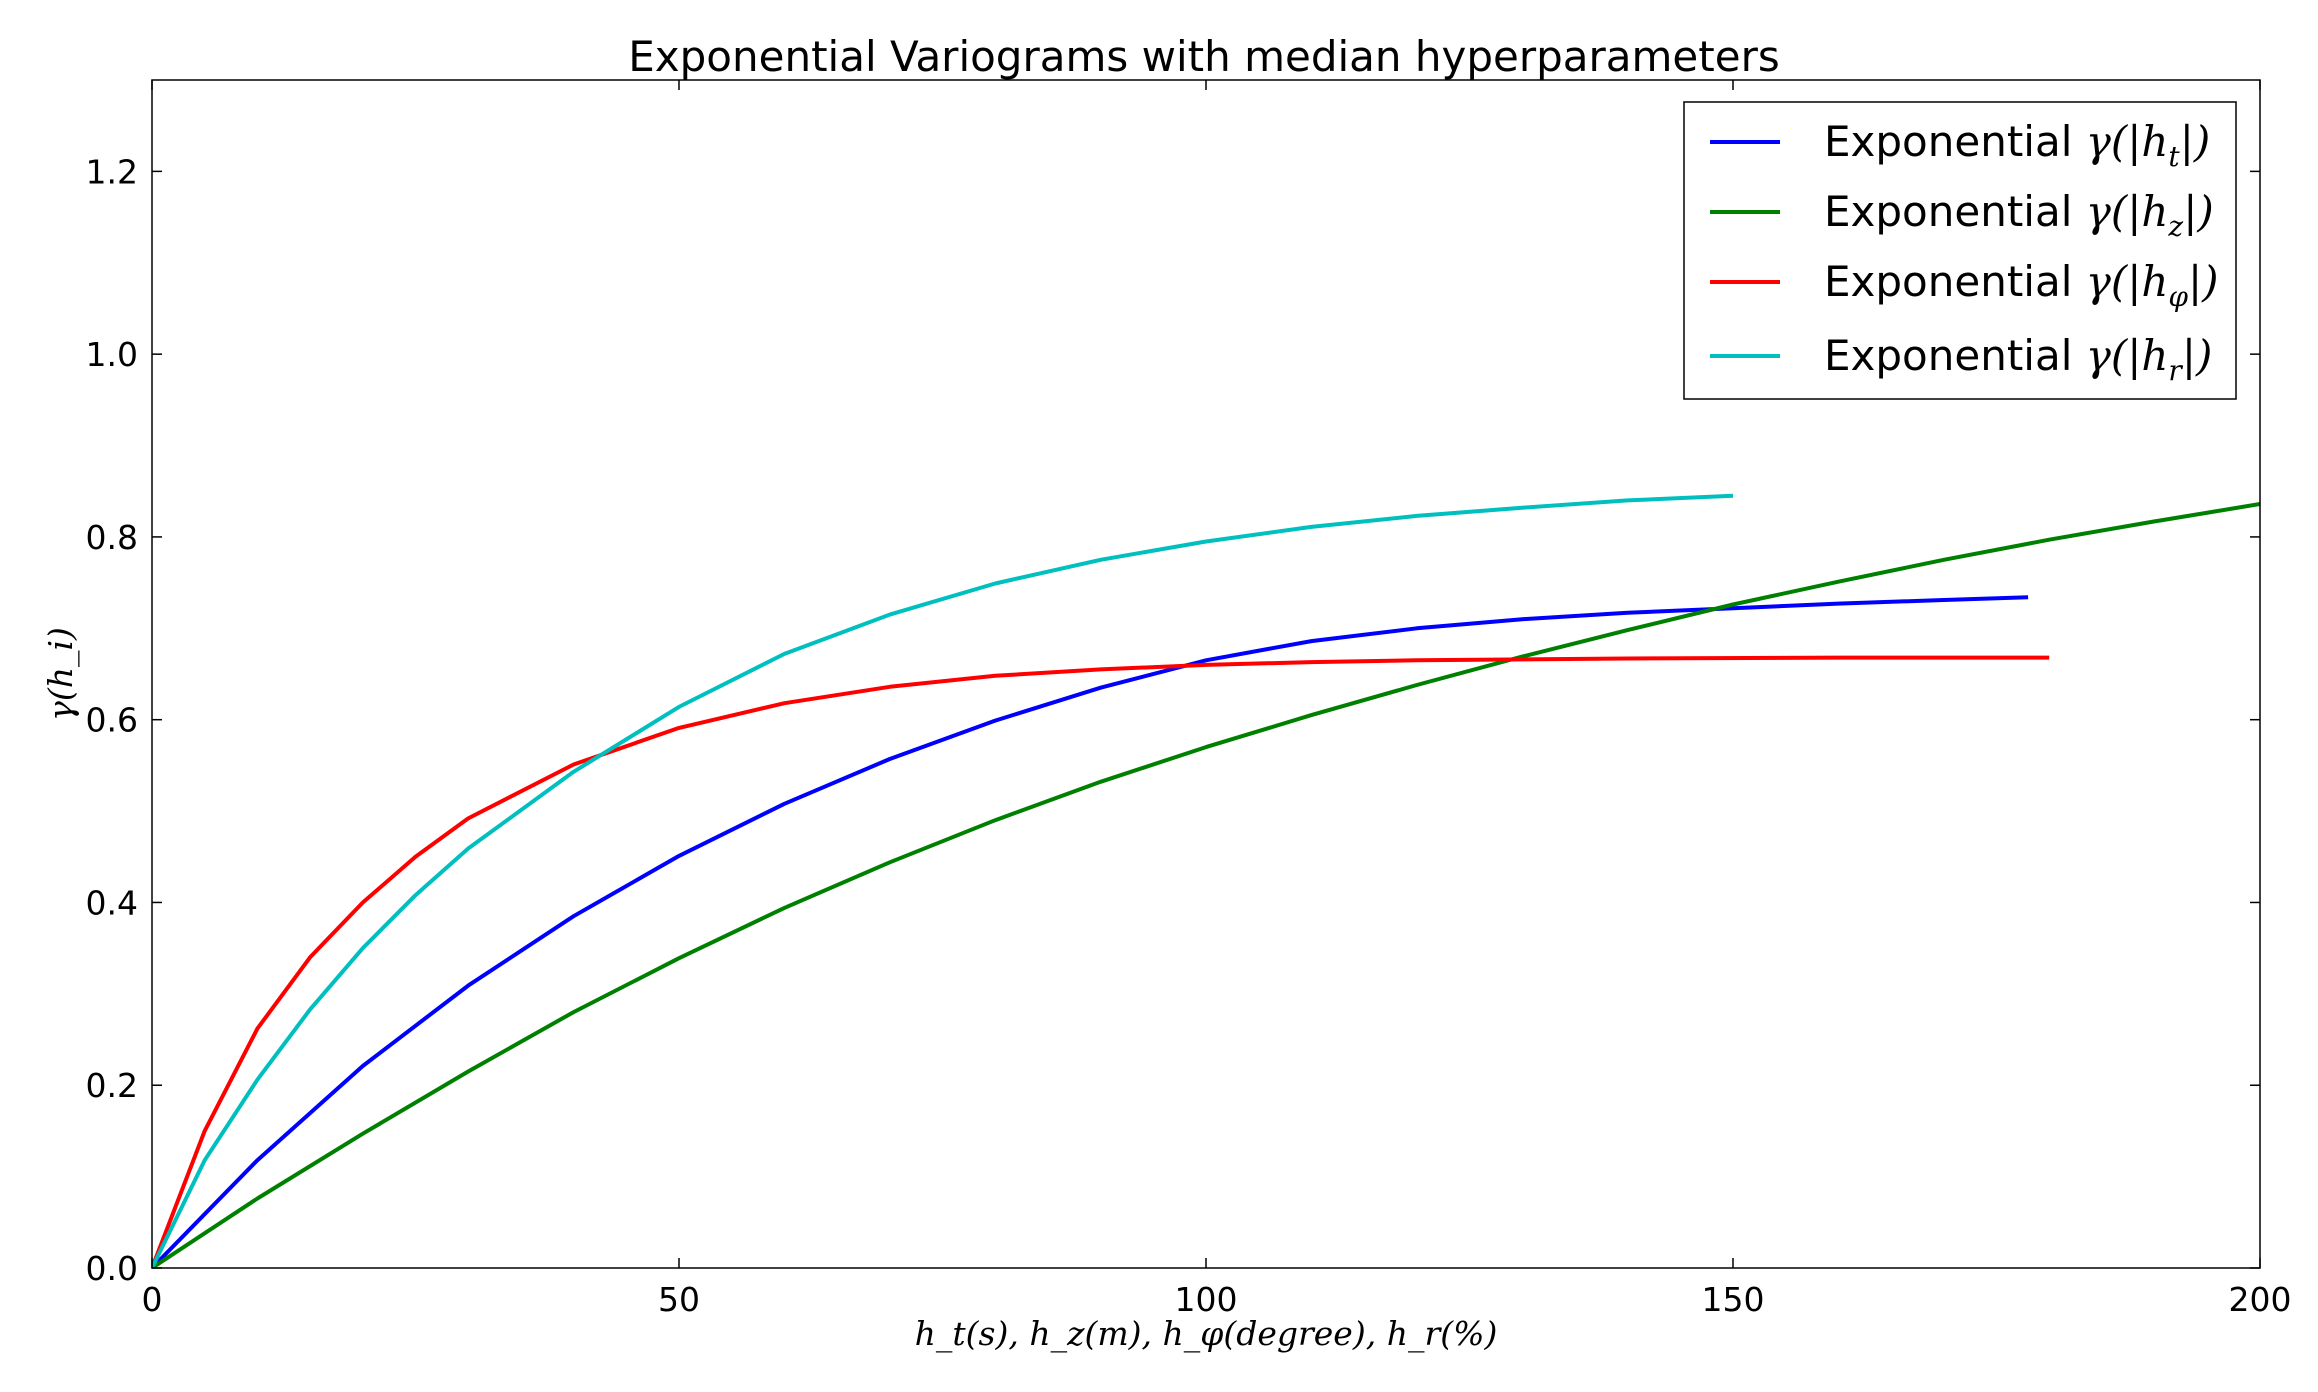  I want to click on legend-label-3: Exponential γ(|hφ|), so click(2021, 285).